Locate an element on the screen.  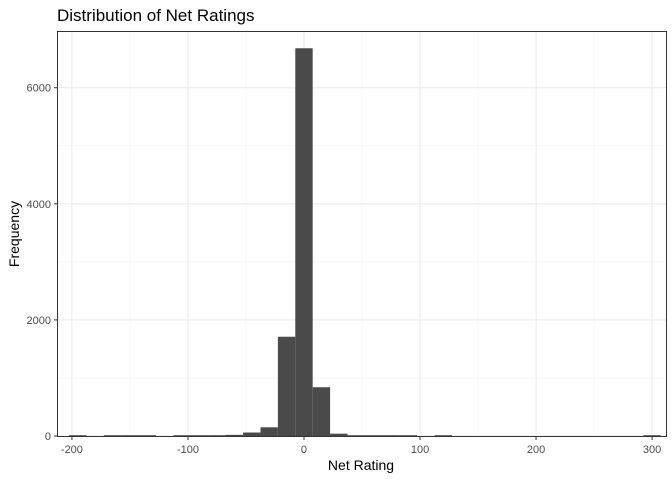
chart-title: Distribution of Net Ratings is located at coordinates (155, 15).